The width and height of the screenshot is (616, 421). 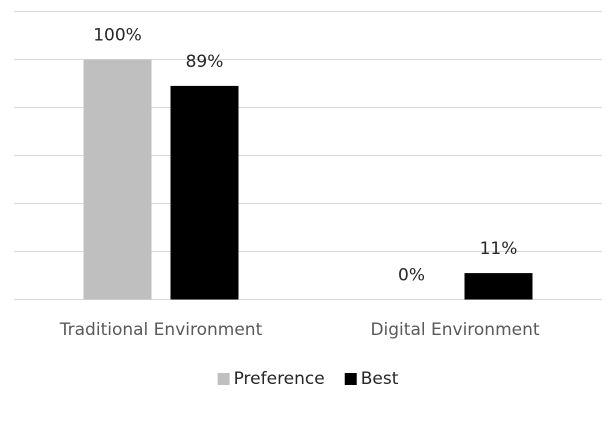 What do you see at coordinates (380, 379) in the screenshot?
I see `legend-label-best: Best` at bounding box center [380, 379].